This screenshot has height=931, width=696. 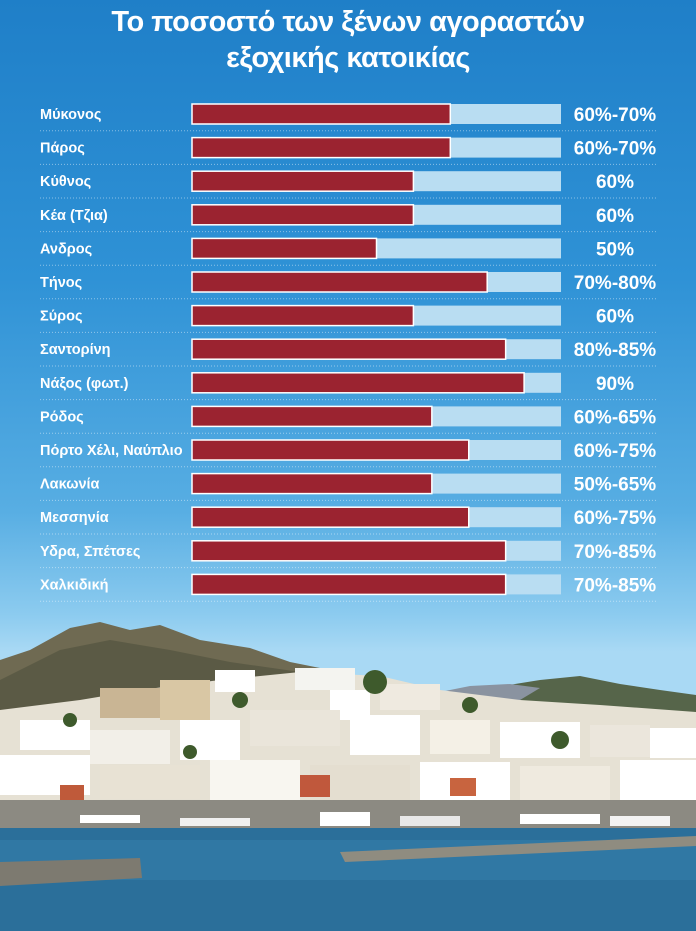 What do you see at coordinates (615, 283) in the screenshot?
I see `value-label: 70%-80%` at bounding box center [615, 283].